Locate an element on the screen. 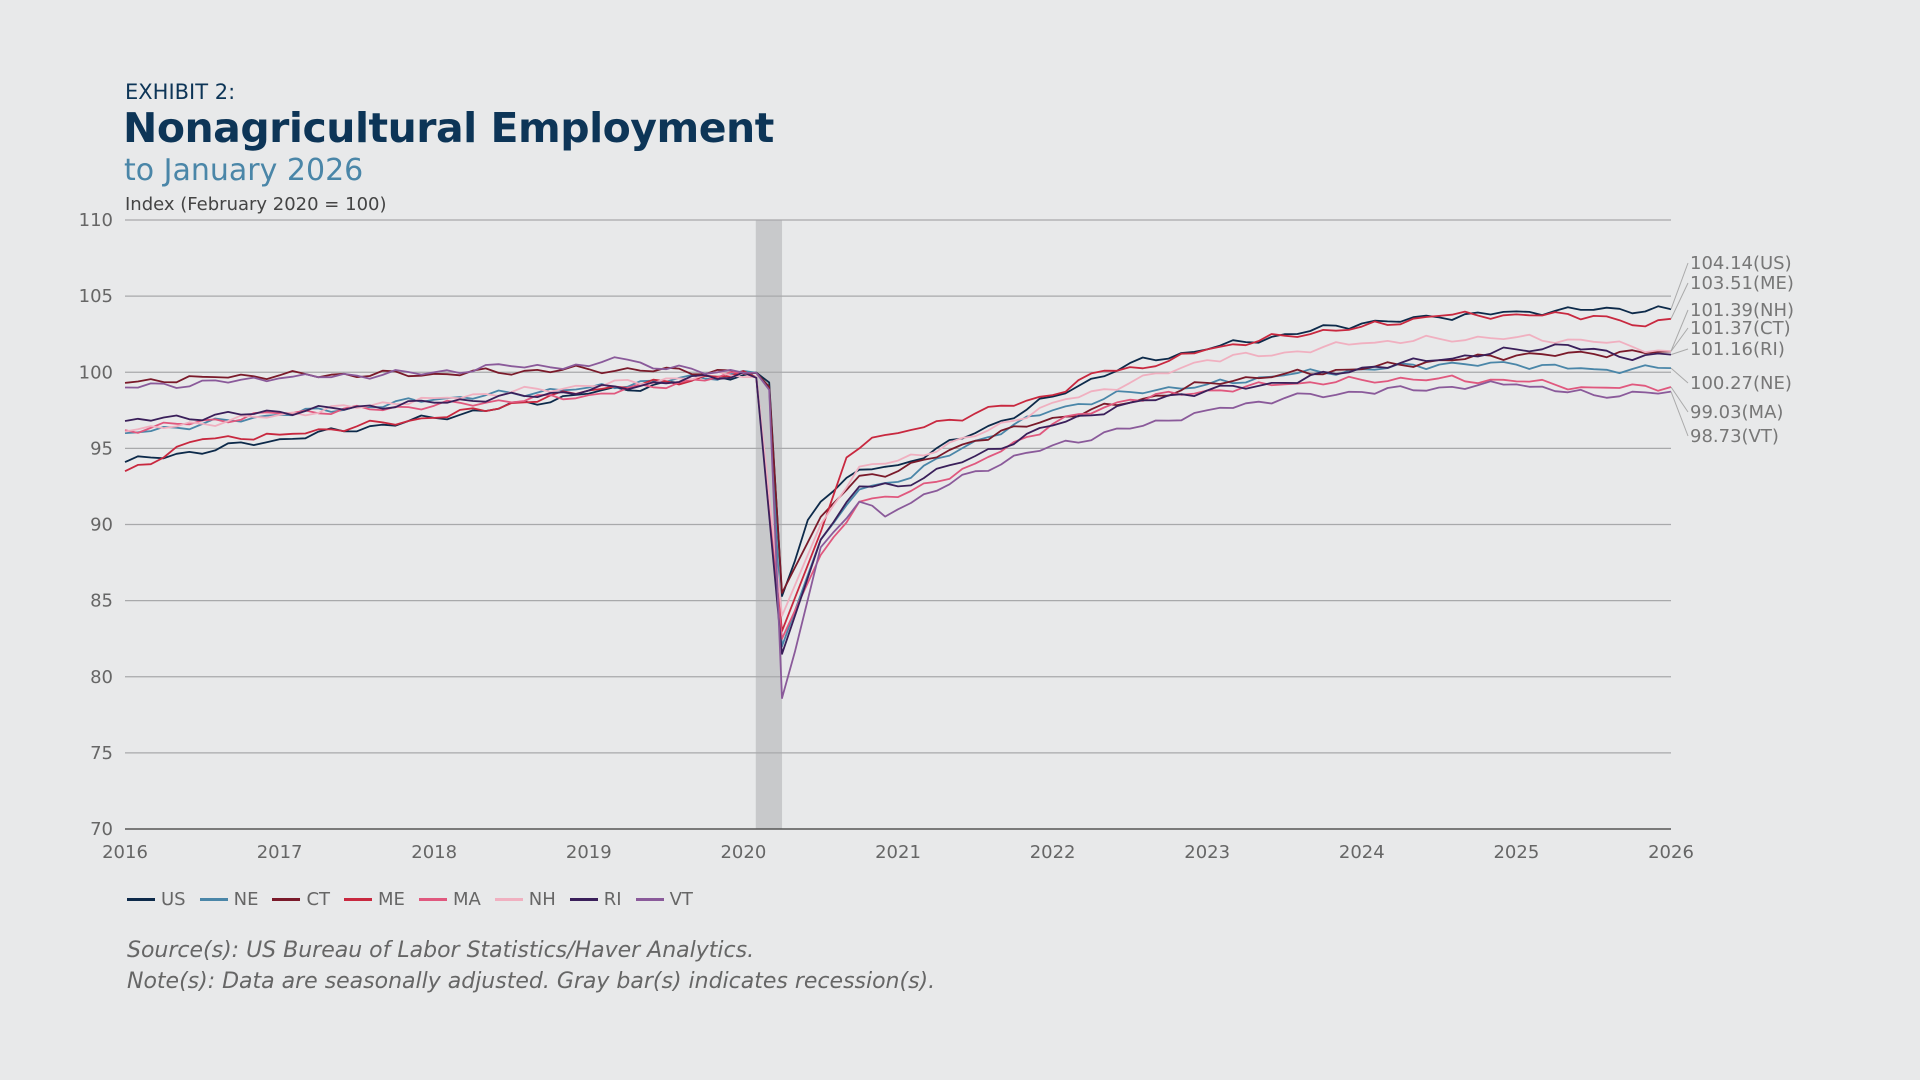 This screenshot has height=1080, width=1920. x-tick-label: 2021 is located at coordinates (898, 852).